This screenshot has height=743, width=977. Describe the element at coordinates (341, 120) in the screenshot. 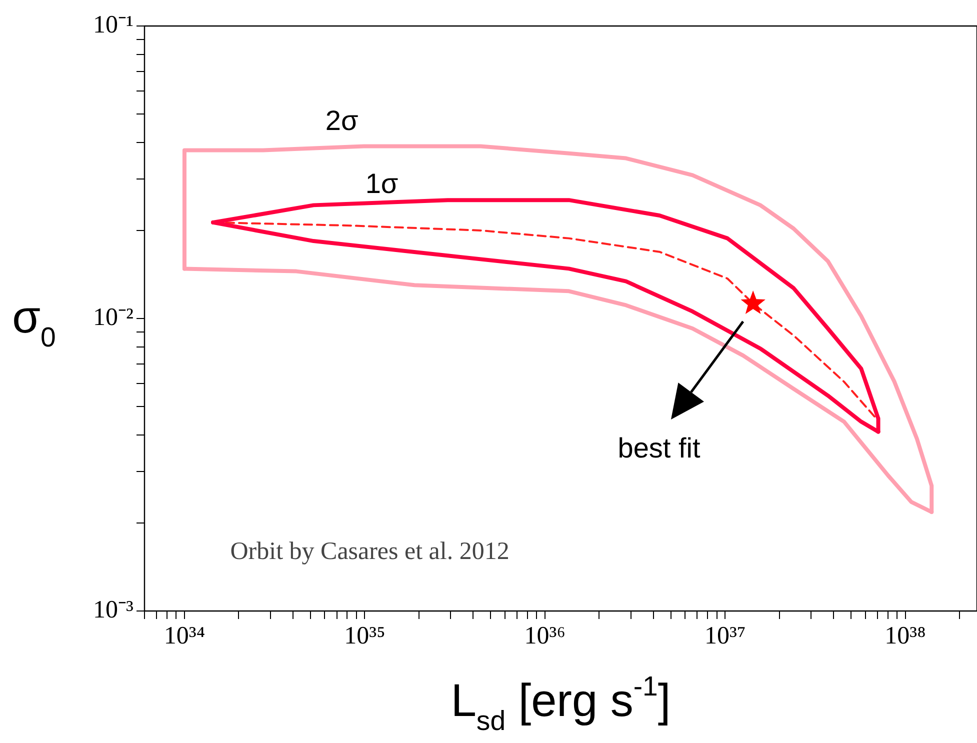

I see `annotation: 2σ` at that location.